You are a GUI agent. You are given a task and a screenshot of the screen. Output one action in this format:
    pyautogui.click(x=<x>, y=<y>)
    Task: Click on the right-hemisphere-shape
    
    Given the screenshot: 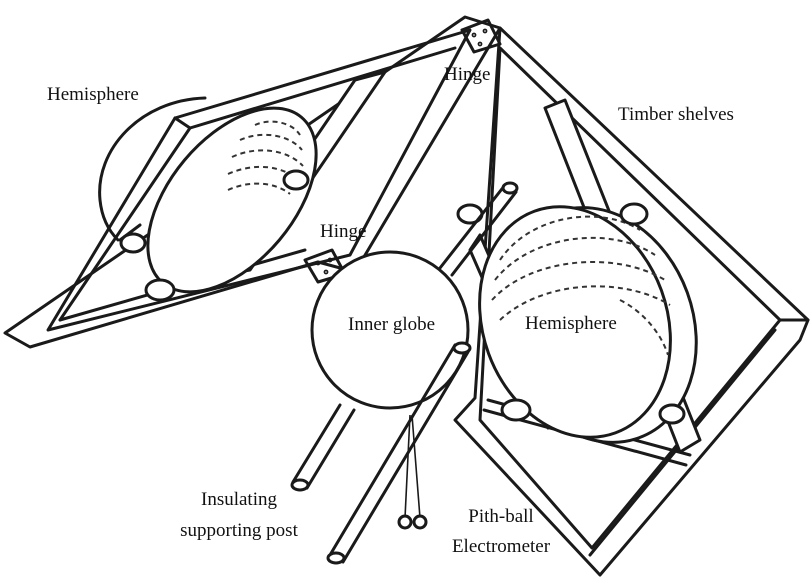 What is the action you would take?
    pyautogui.click(x=577, y=323)
    